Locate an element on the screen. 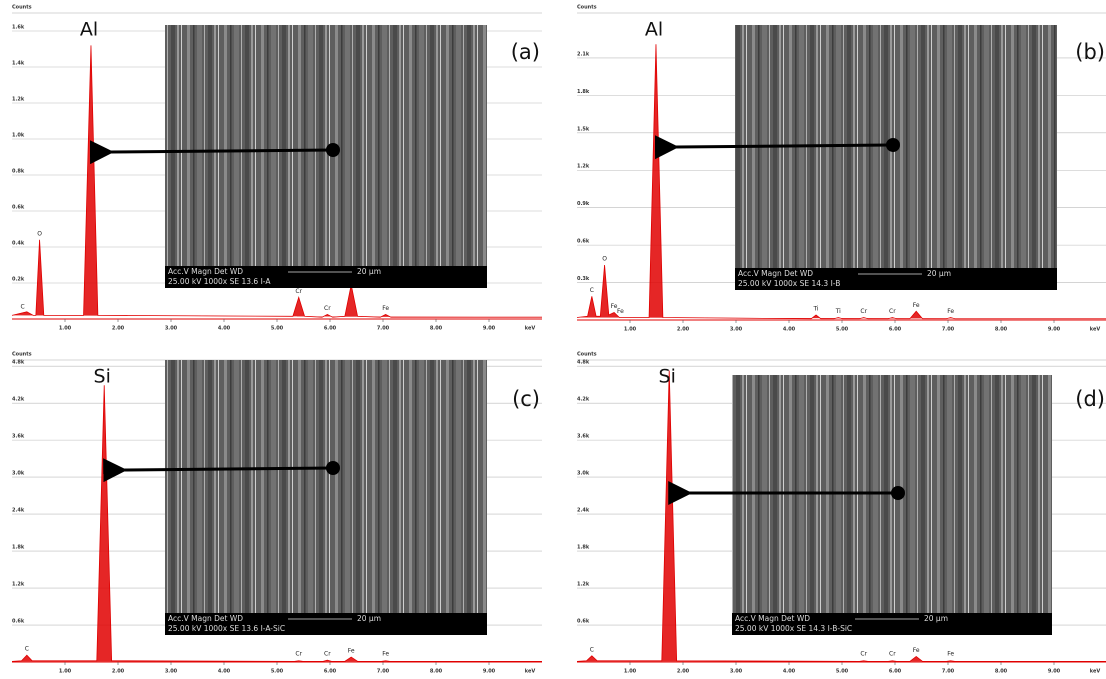  y-tick-label: 1.0k is located at coordinates (18, 136).